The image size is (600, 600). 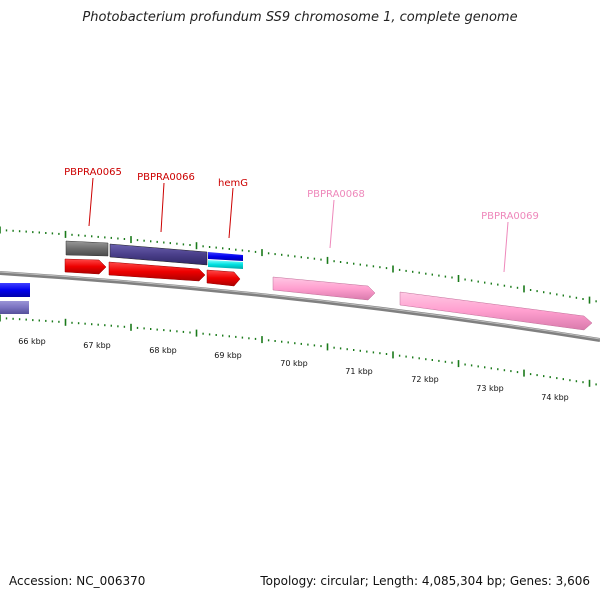 What do you see at coordinates (157, 271) in the screenshot?
I see `gene-pbpra0066-cds` at bounding box center [157, 271].